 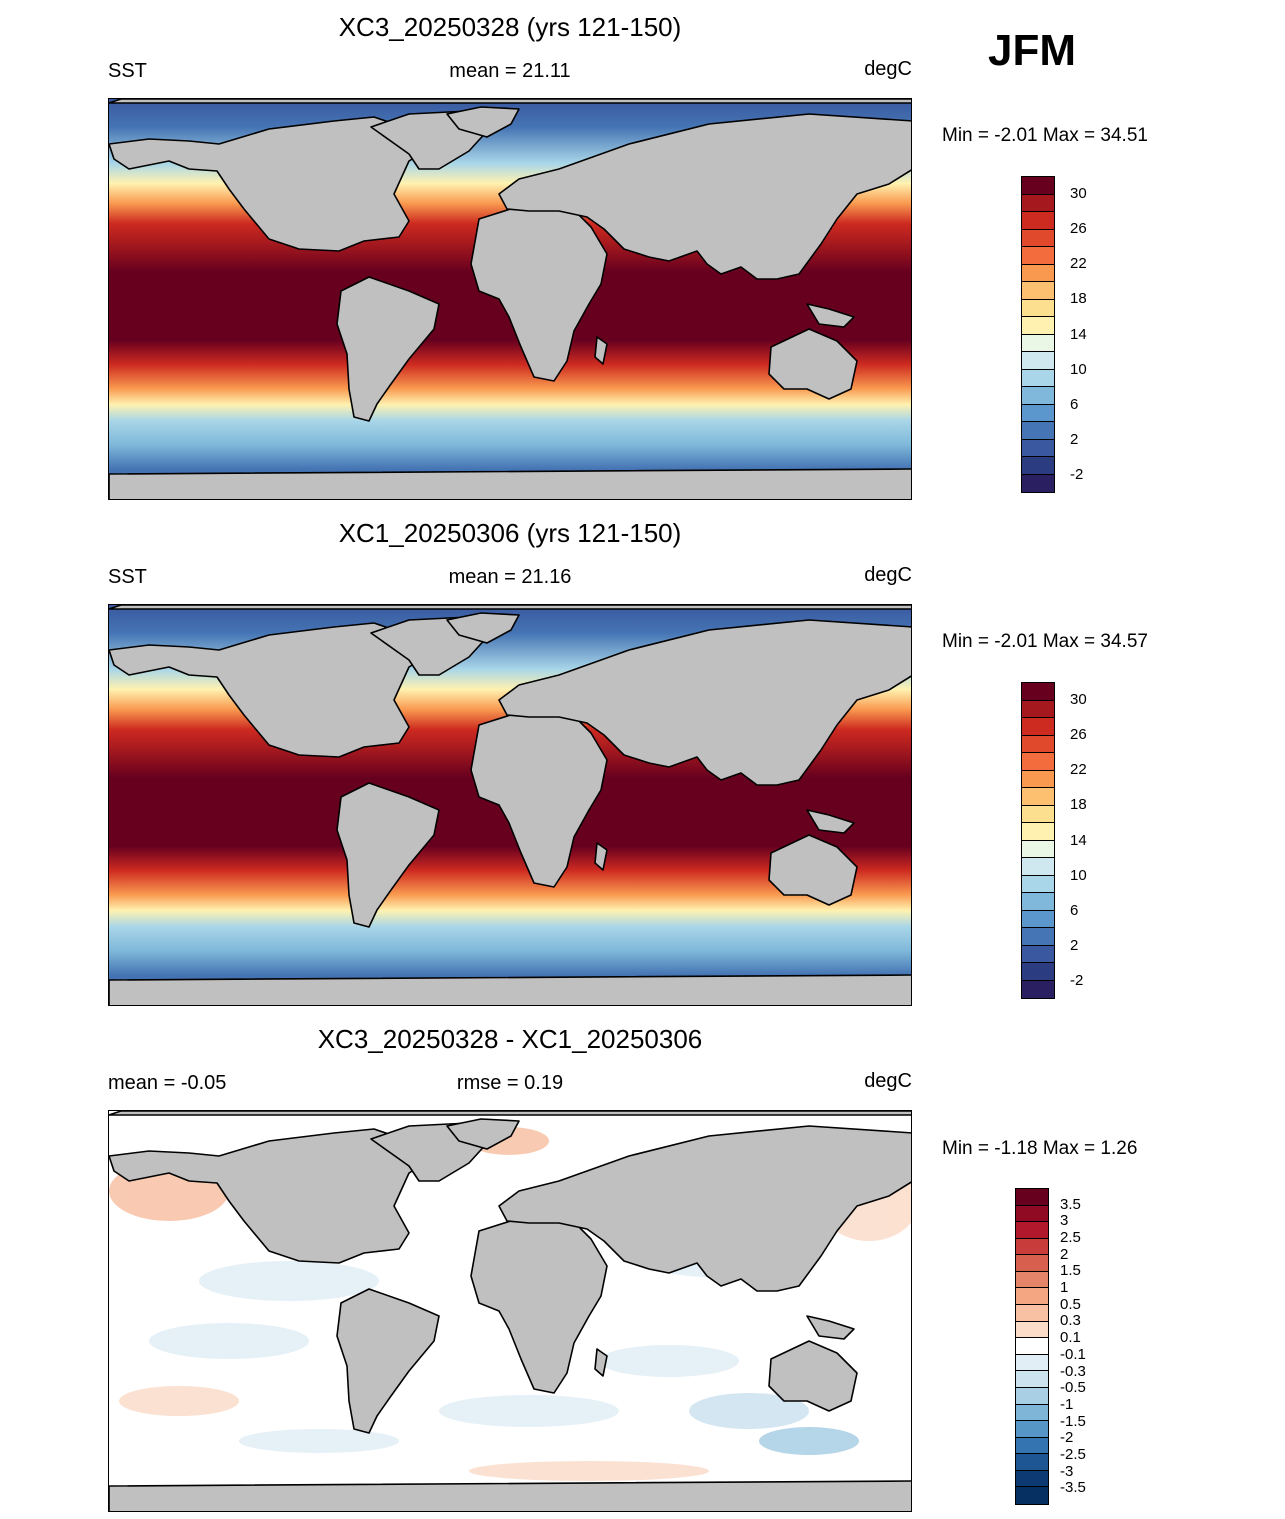 What do you see at coordinates (1073, 1488) in the screenshot?
I see `colorbar-tick-label: -3.5` at bounding box center [1073, 1488].